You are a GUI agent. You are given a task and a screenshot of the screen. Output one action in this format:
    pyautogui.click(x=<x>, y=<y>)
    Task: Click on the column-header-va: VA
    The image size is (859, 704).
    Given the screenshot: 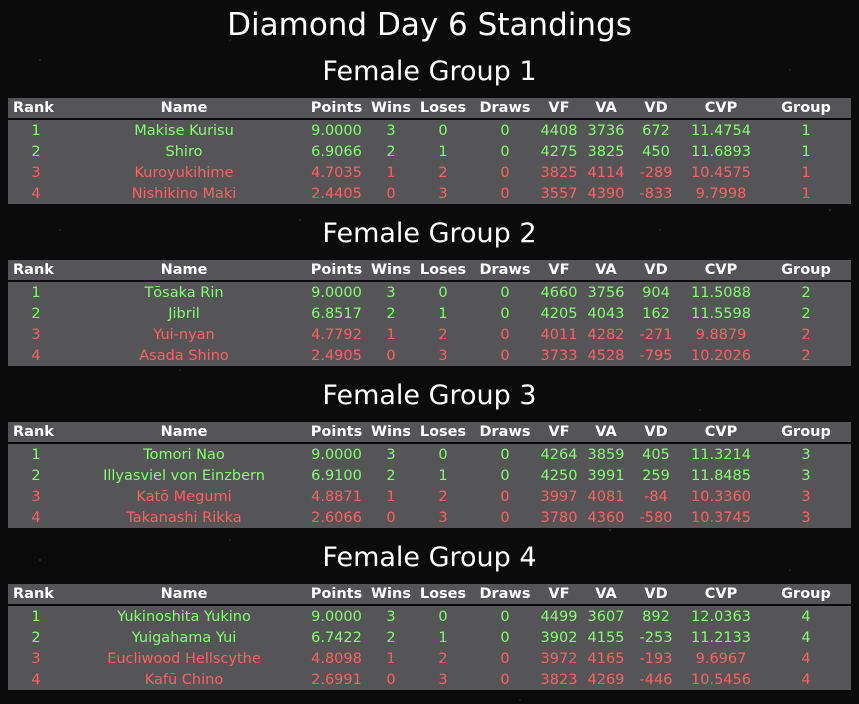 What is the action you would take?
    pyautogui.click(x=606, y=271)
    